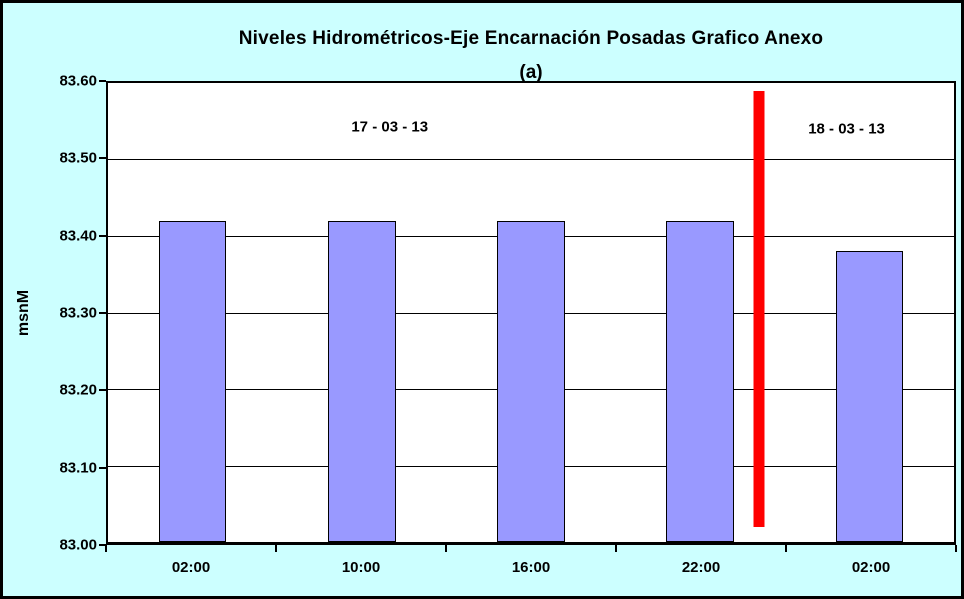 This screenshot has width=964, height=599. I want to click on y-tick-label: 83.20, so click(78, 390).